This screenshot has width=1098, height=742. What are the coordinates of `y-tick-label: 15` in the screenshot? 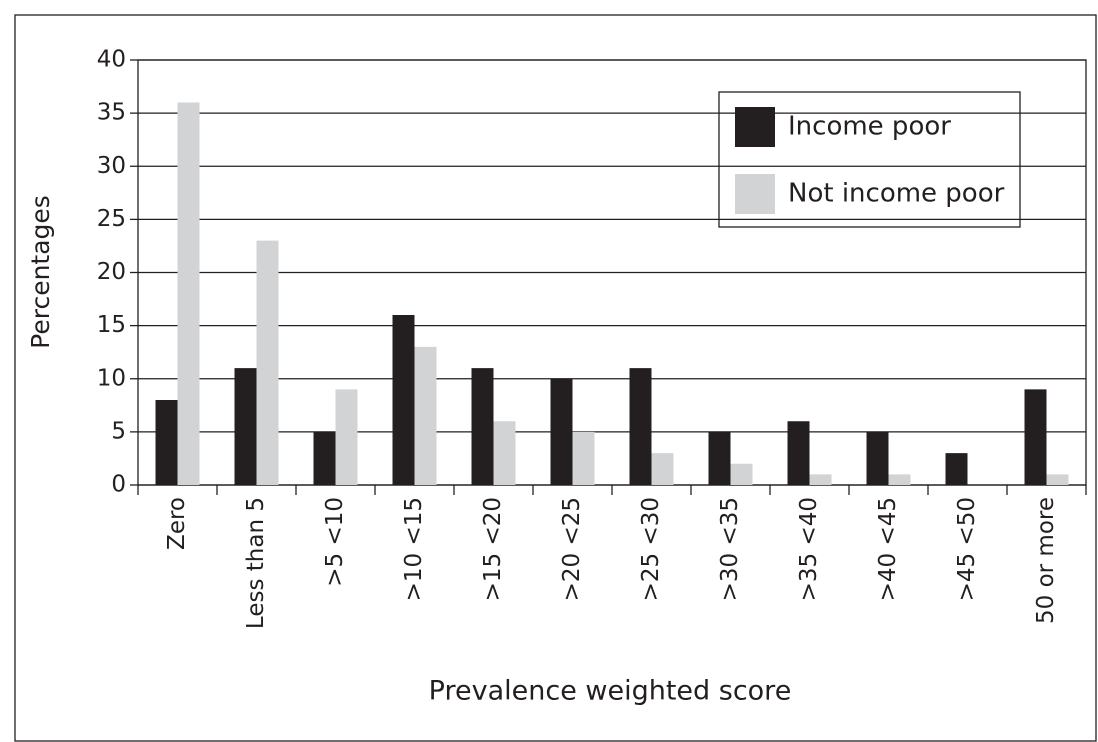 It's located at (111, 325).